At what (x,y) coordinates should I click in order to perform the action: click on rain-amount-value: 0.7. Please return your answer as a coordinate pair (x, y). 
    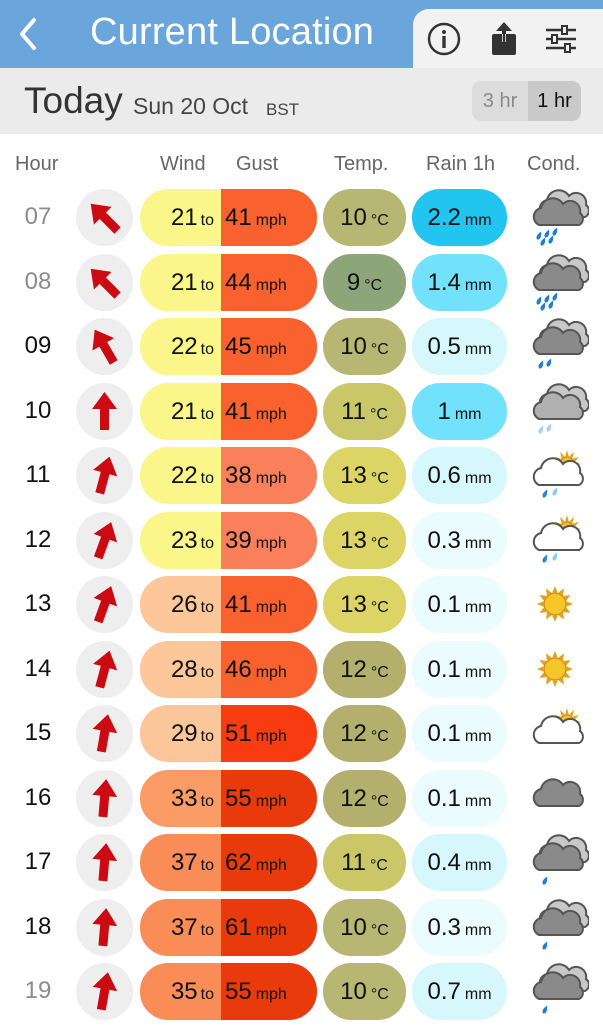
    Looking at the image, I should click on (444, 991).